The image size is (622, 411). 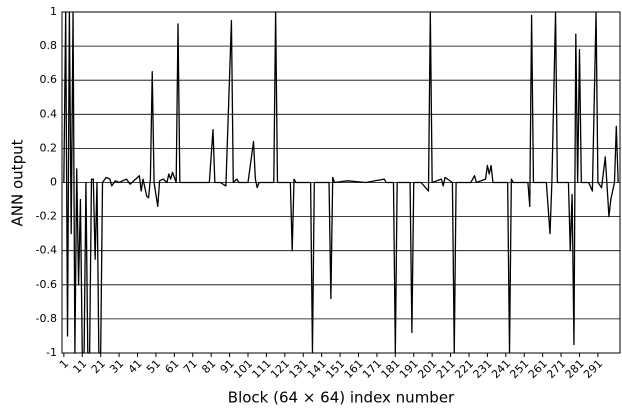 What do you see at coordinates (153, 366) in the screenshot?
I see `x-tick-label: 51` at bounding box center [153, 366].